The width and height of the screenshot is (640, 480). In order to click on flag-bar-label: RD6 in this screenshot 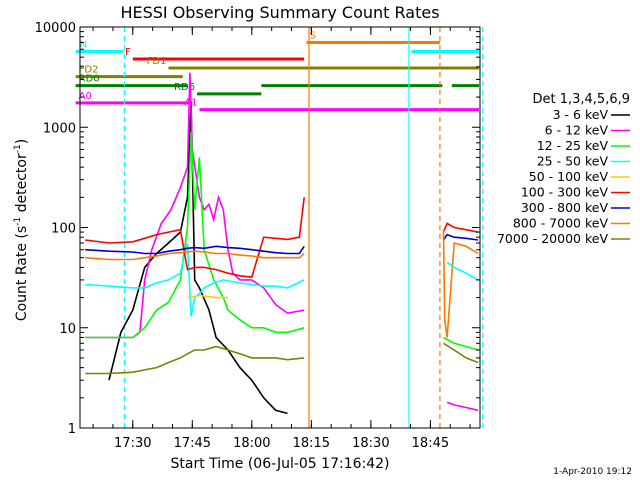, I will do `click(184, 87)`.